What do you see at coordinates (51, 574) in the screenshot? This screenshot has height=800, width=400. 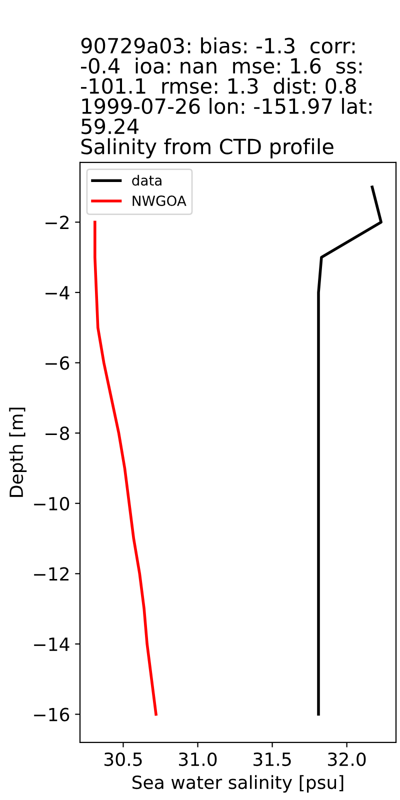 I see `y-tick-label: −12` at bounding box center [51, 574].